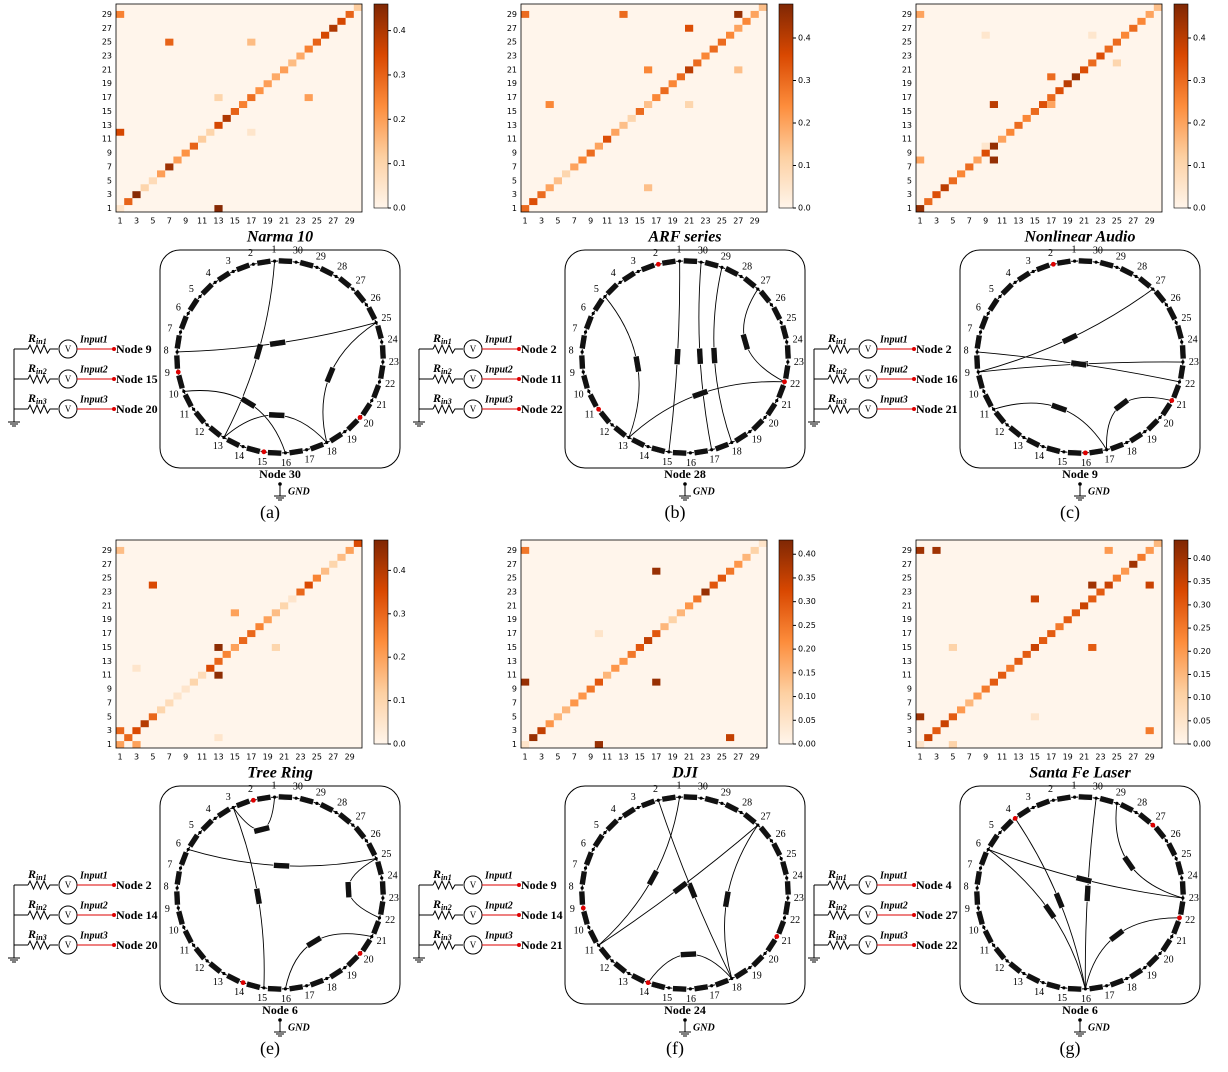 This screenshot has height=1072, width=1228. Describe the element at coordinates (685, 474) in the screenshot. I see `output-node: Node 28` at that location.